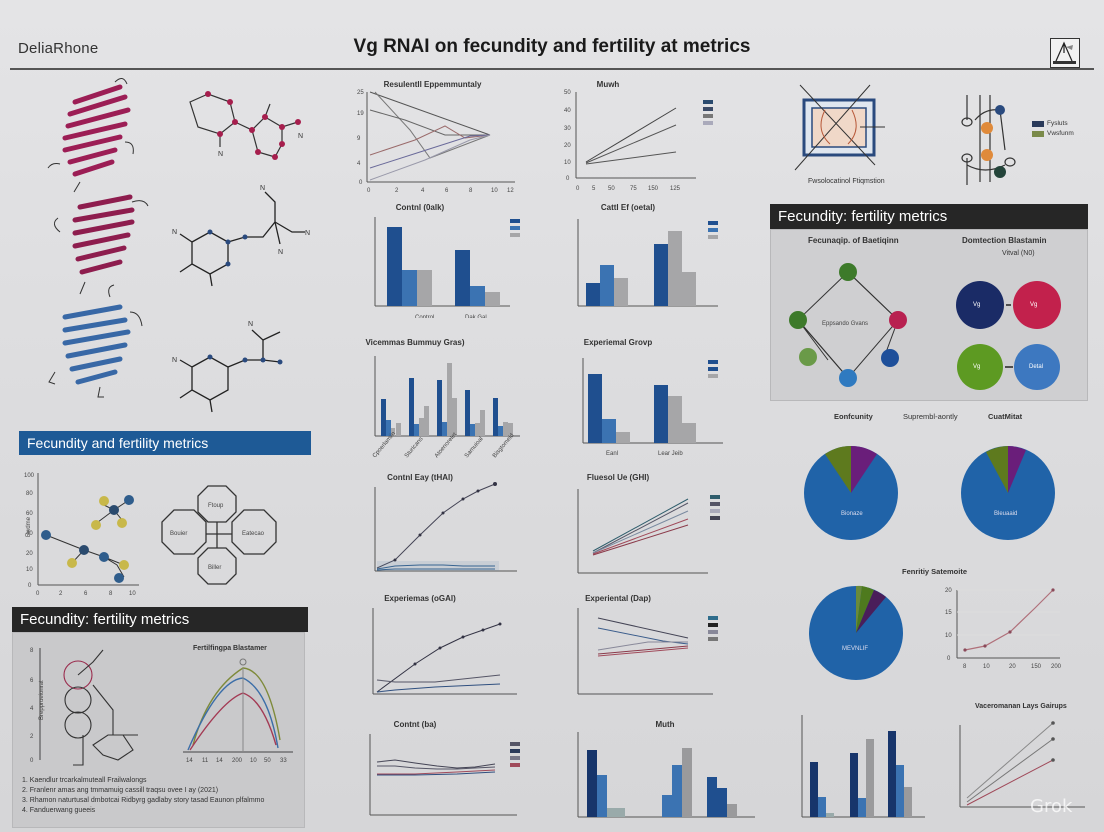 The image size is (1104, 832). Describe the element at coordinates (852, 514) in the screenshot. I see `svg-text: Bionaze` at that location.